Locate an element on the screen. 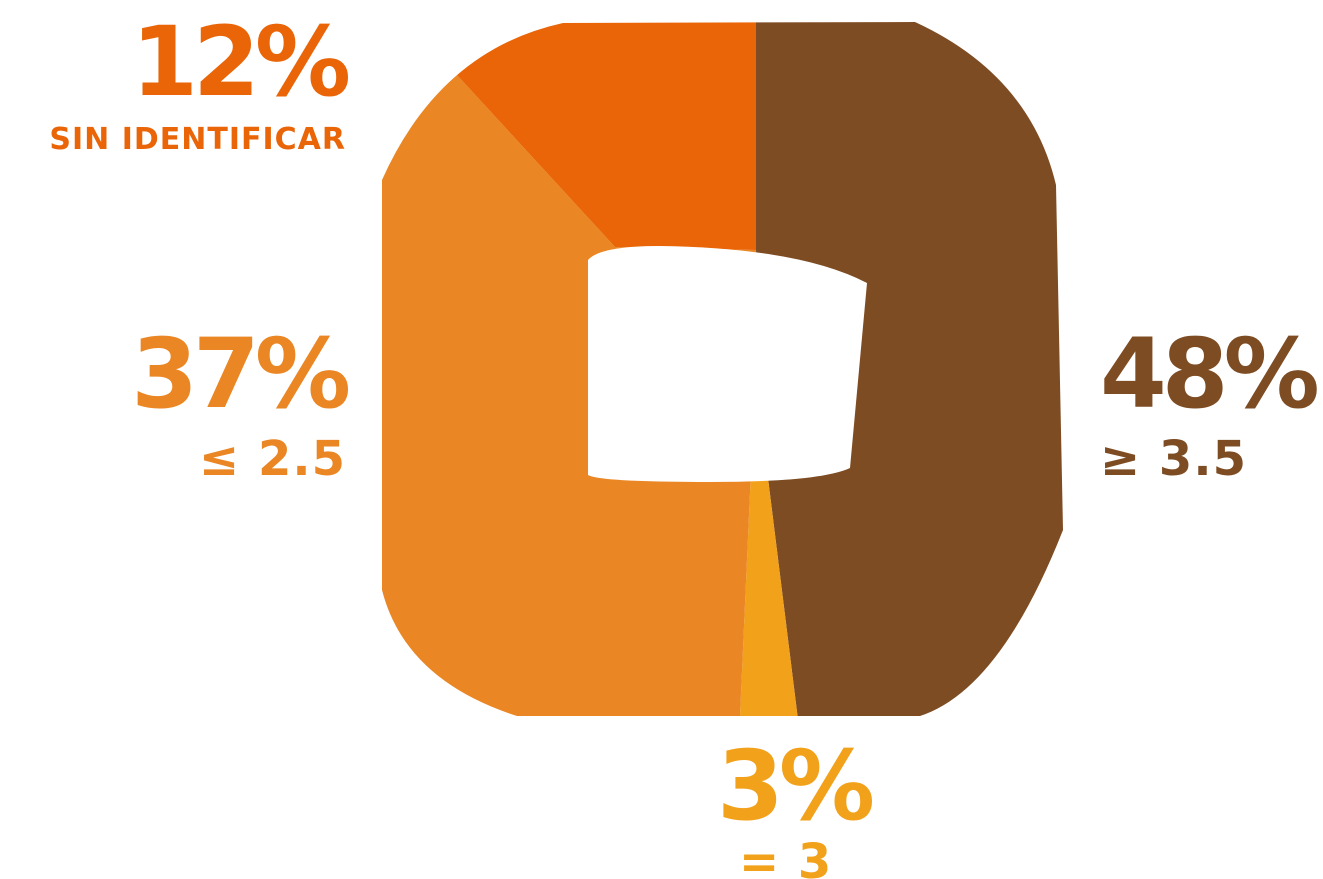 Image resolution: width=1323 pixels, height=879 pixels. category-label-sin-identificar: SIN IDENTIFICAR is located at coordinates (197, 139).